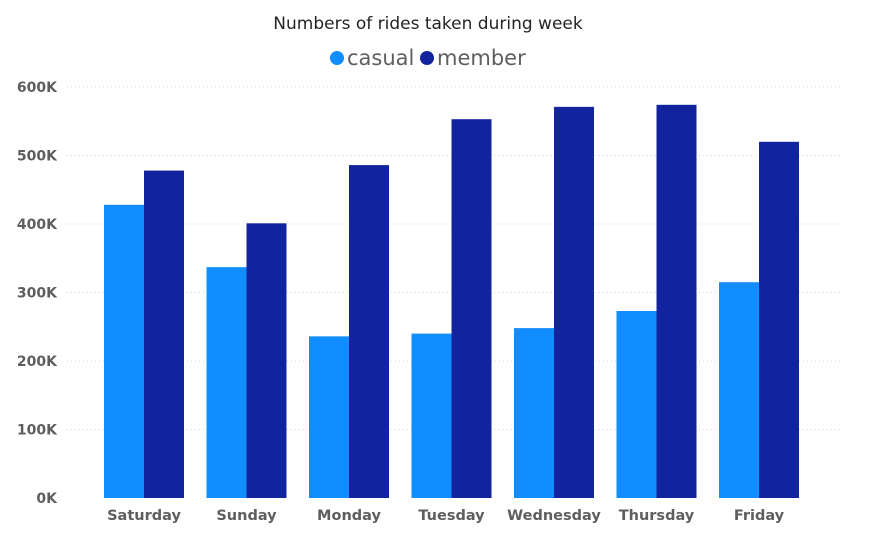 The image size is (879, 560). What do you see at coordinates (471, 308) in the screenshot?
I see `bar-member-tuesday` at bounding box center [471, 308].